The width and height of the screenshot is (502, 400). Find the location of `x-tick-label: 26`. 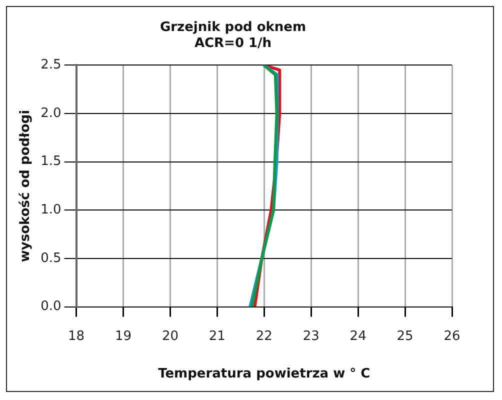

x-tick-label: 26 is located at coordinates (452, 336).